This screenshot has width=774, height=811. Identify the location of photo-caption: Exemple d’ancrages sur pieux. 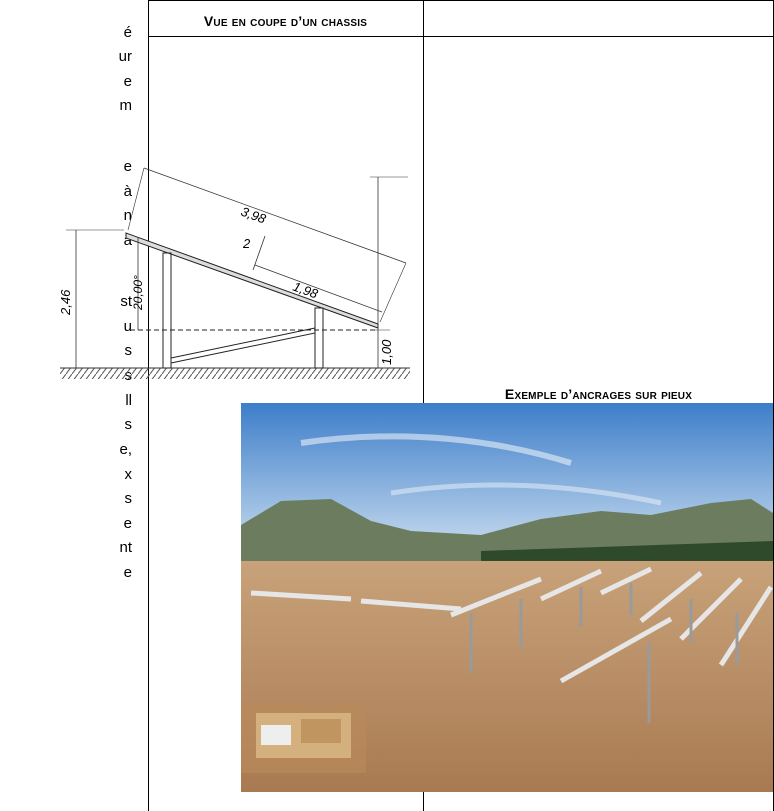
(598, 394).